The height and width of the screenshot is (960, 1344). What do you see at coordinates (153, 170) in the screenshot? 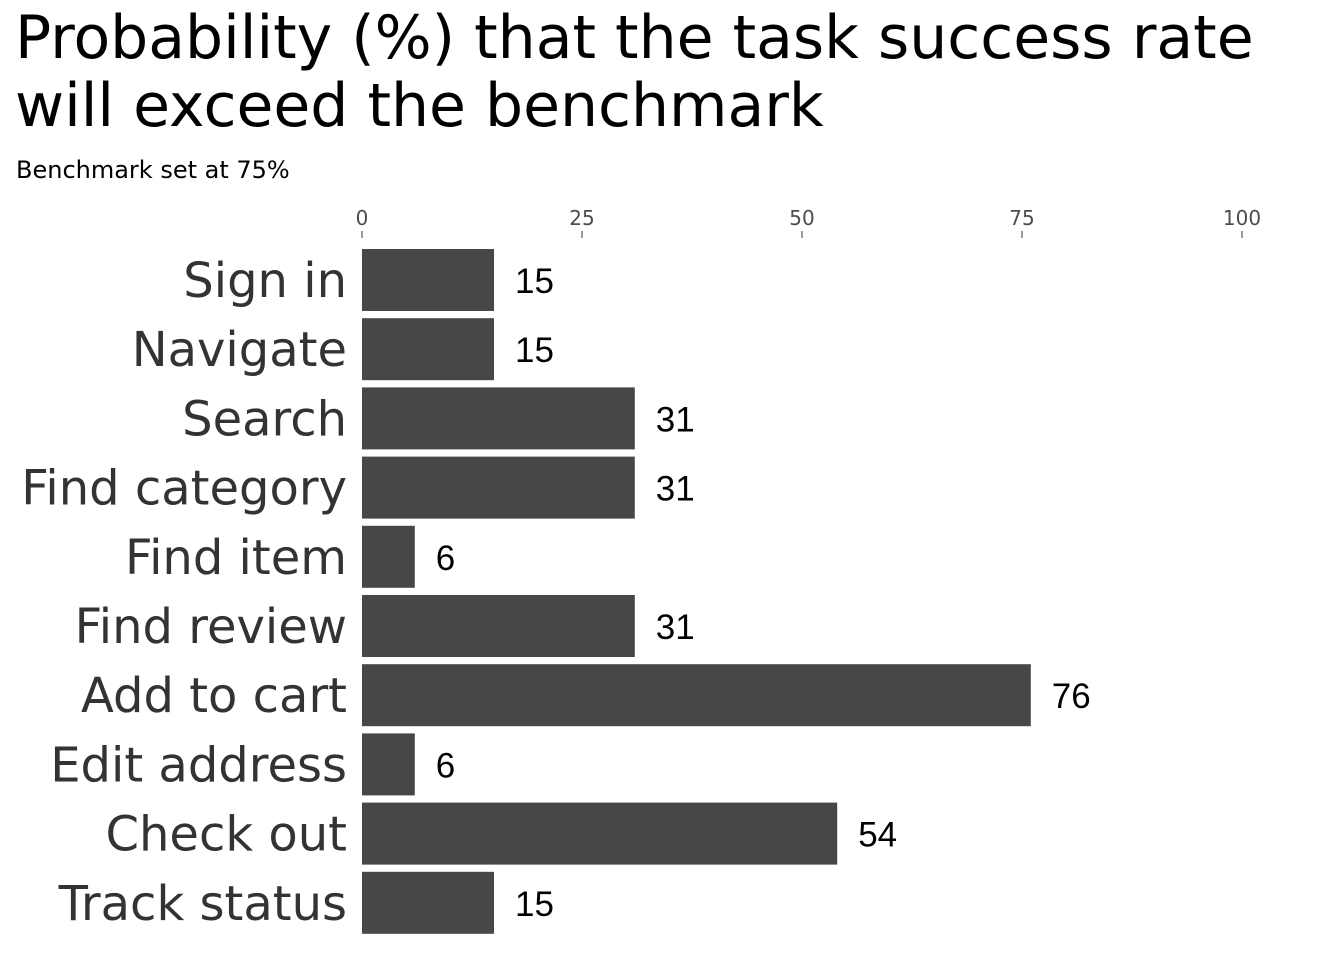
I see `chart-subtitle: Benchmark set at 75%` at bounding box center [153, 170].